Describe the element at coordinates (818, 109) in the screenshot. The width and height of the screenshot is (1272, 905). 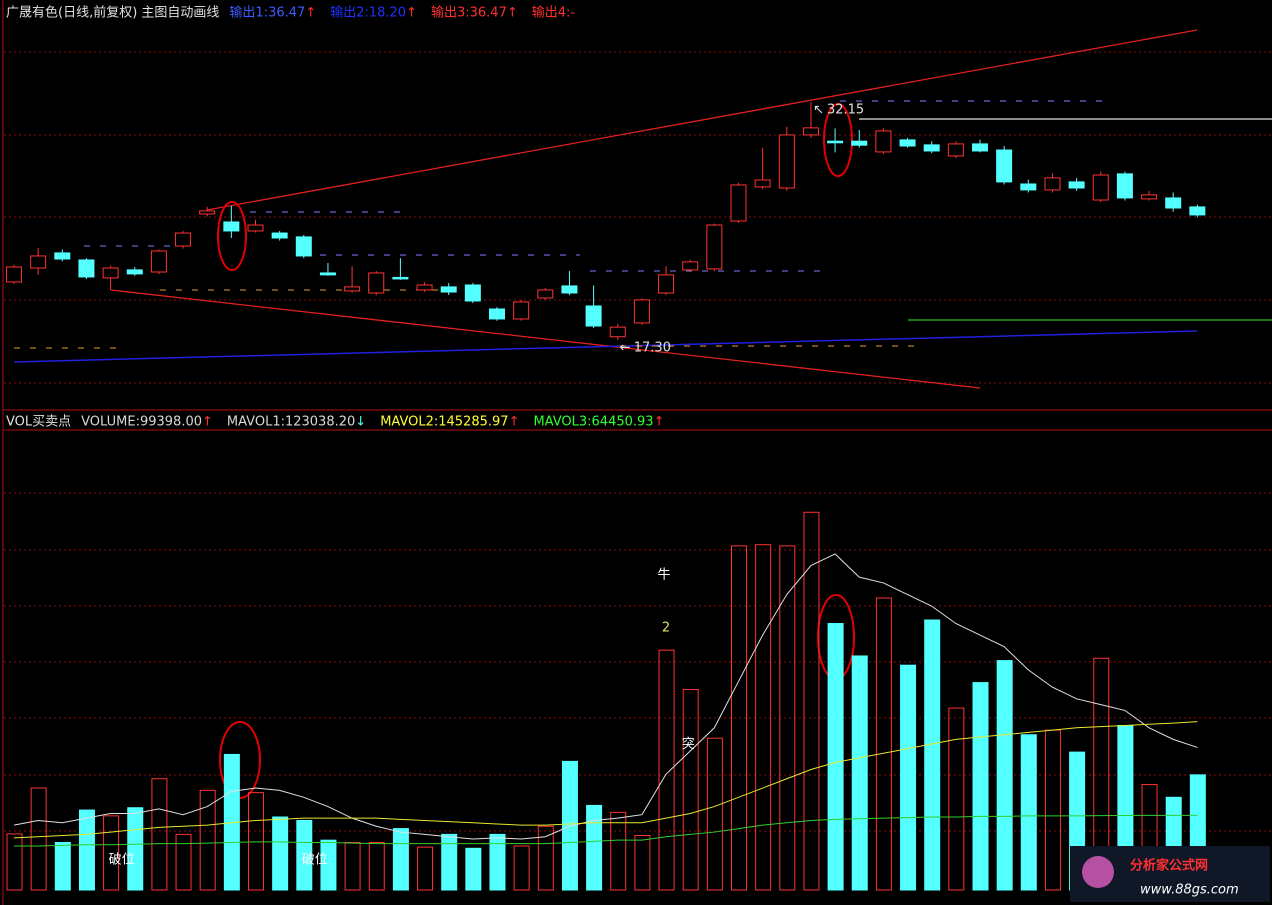
I see `annotation-arrow: ↖` at that location.